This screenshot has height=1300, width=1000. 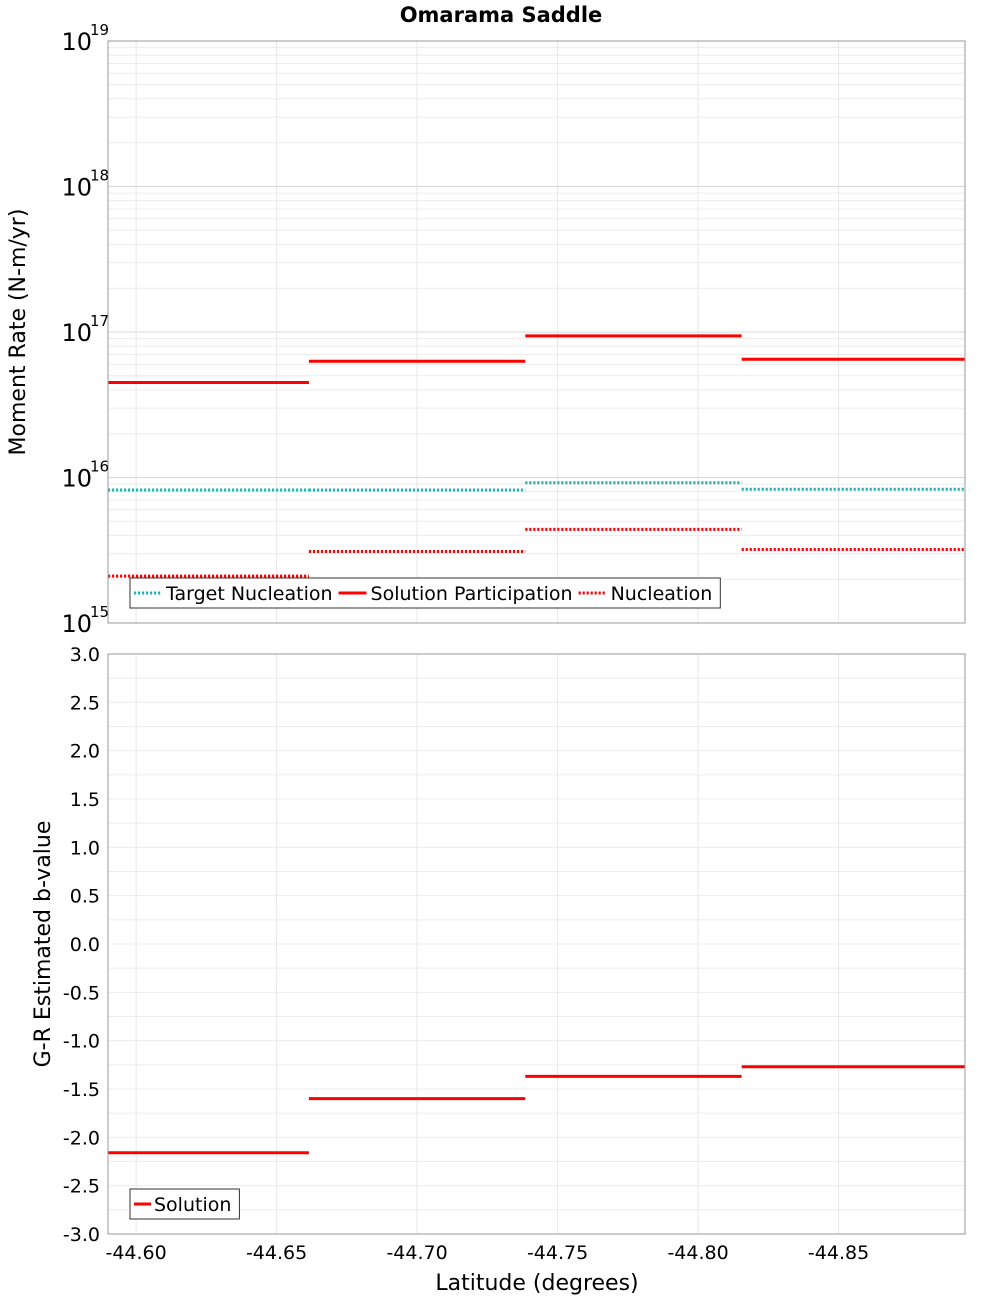 I want to click on b-value-y-tick-label: 1.5, so click(x=85, y=800).